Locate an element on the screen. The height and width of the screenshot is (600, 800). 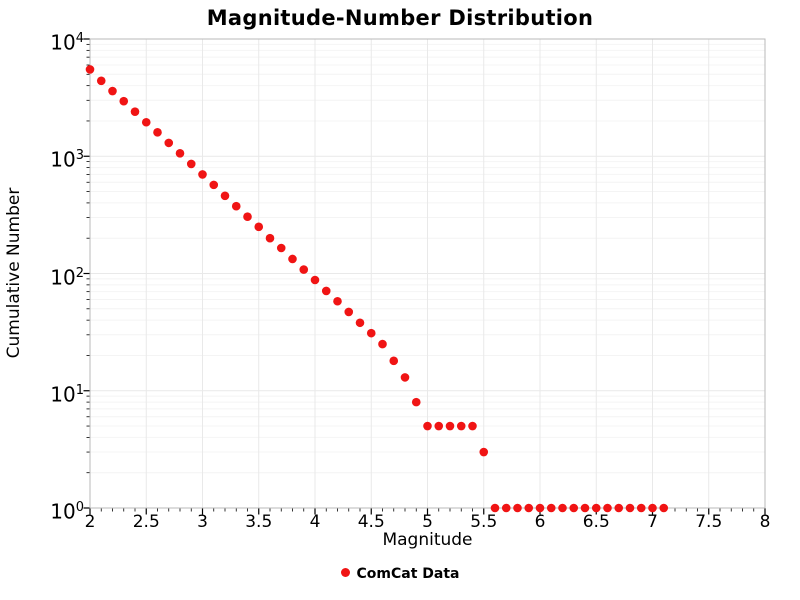
y-tick-label: 10⁴ is located at coordinates (67, 42).